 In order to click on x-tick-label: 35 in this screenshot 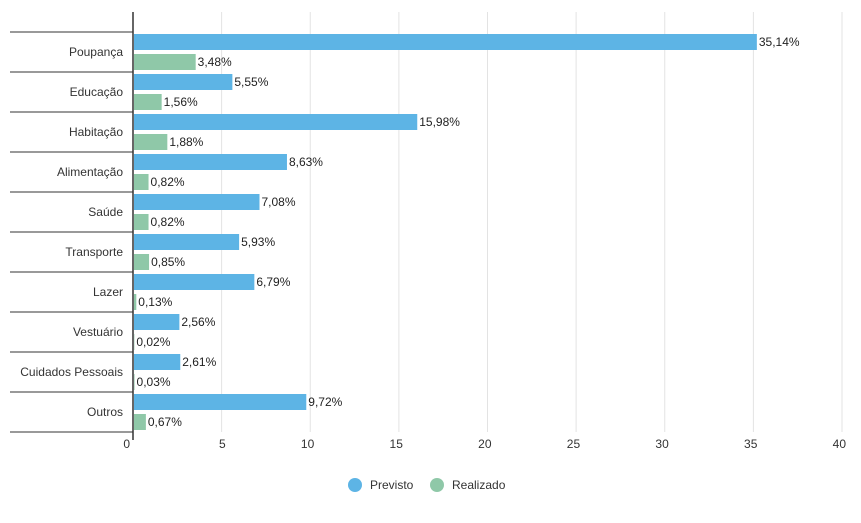, I will do `click(751, 444)`.